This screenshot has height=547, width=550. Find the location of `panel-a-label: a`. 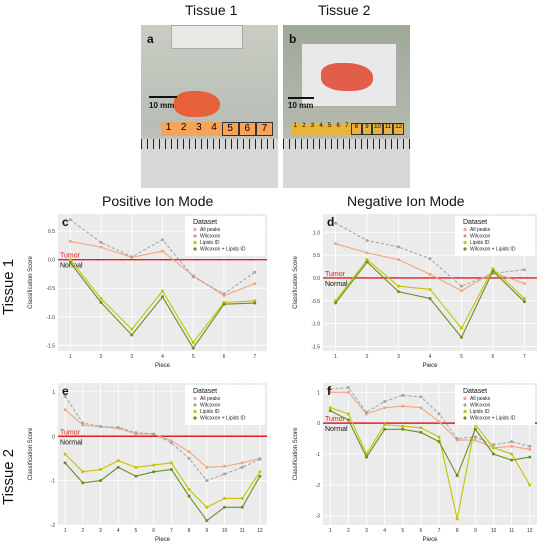

panel-a-label: a is located at coordinates (150, 39).